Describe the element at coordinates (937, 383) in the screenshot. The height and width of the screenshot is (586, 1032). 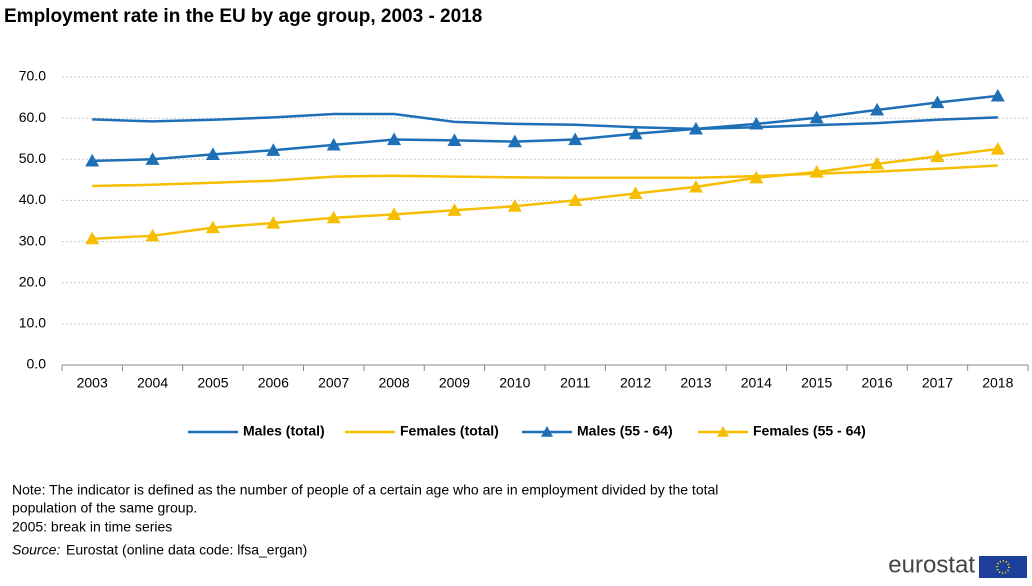
I see `x-tick-label: 2017` at that location.